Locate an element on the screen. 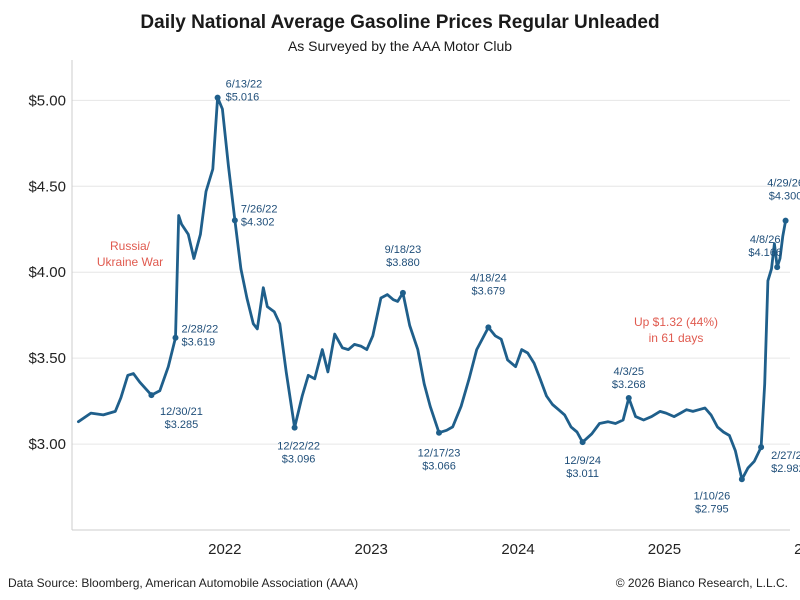 The width and height of the screenshot is (800, 600). annotation-price: $3.066 is located at coordinates (439, 467).